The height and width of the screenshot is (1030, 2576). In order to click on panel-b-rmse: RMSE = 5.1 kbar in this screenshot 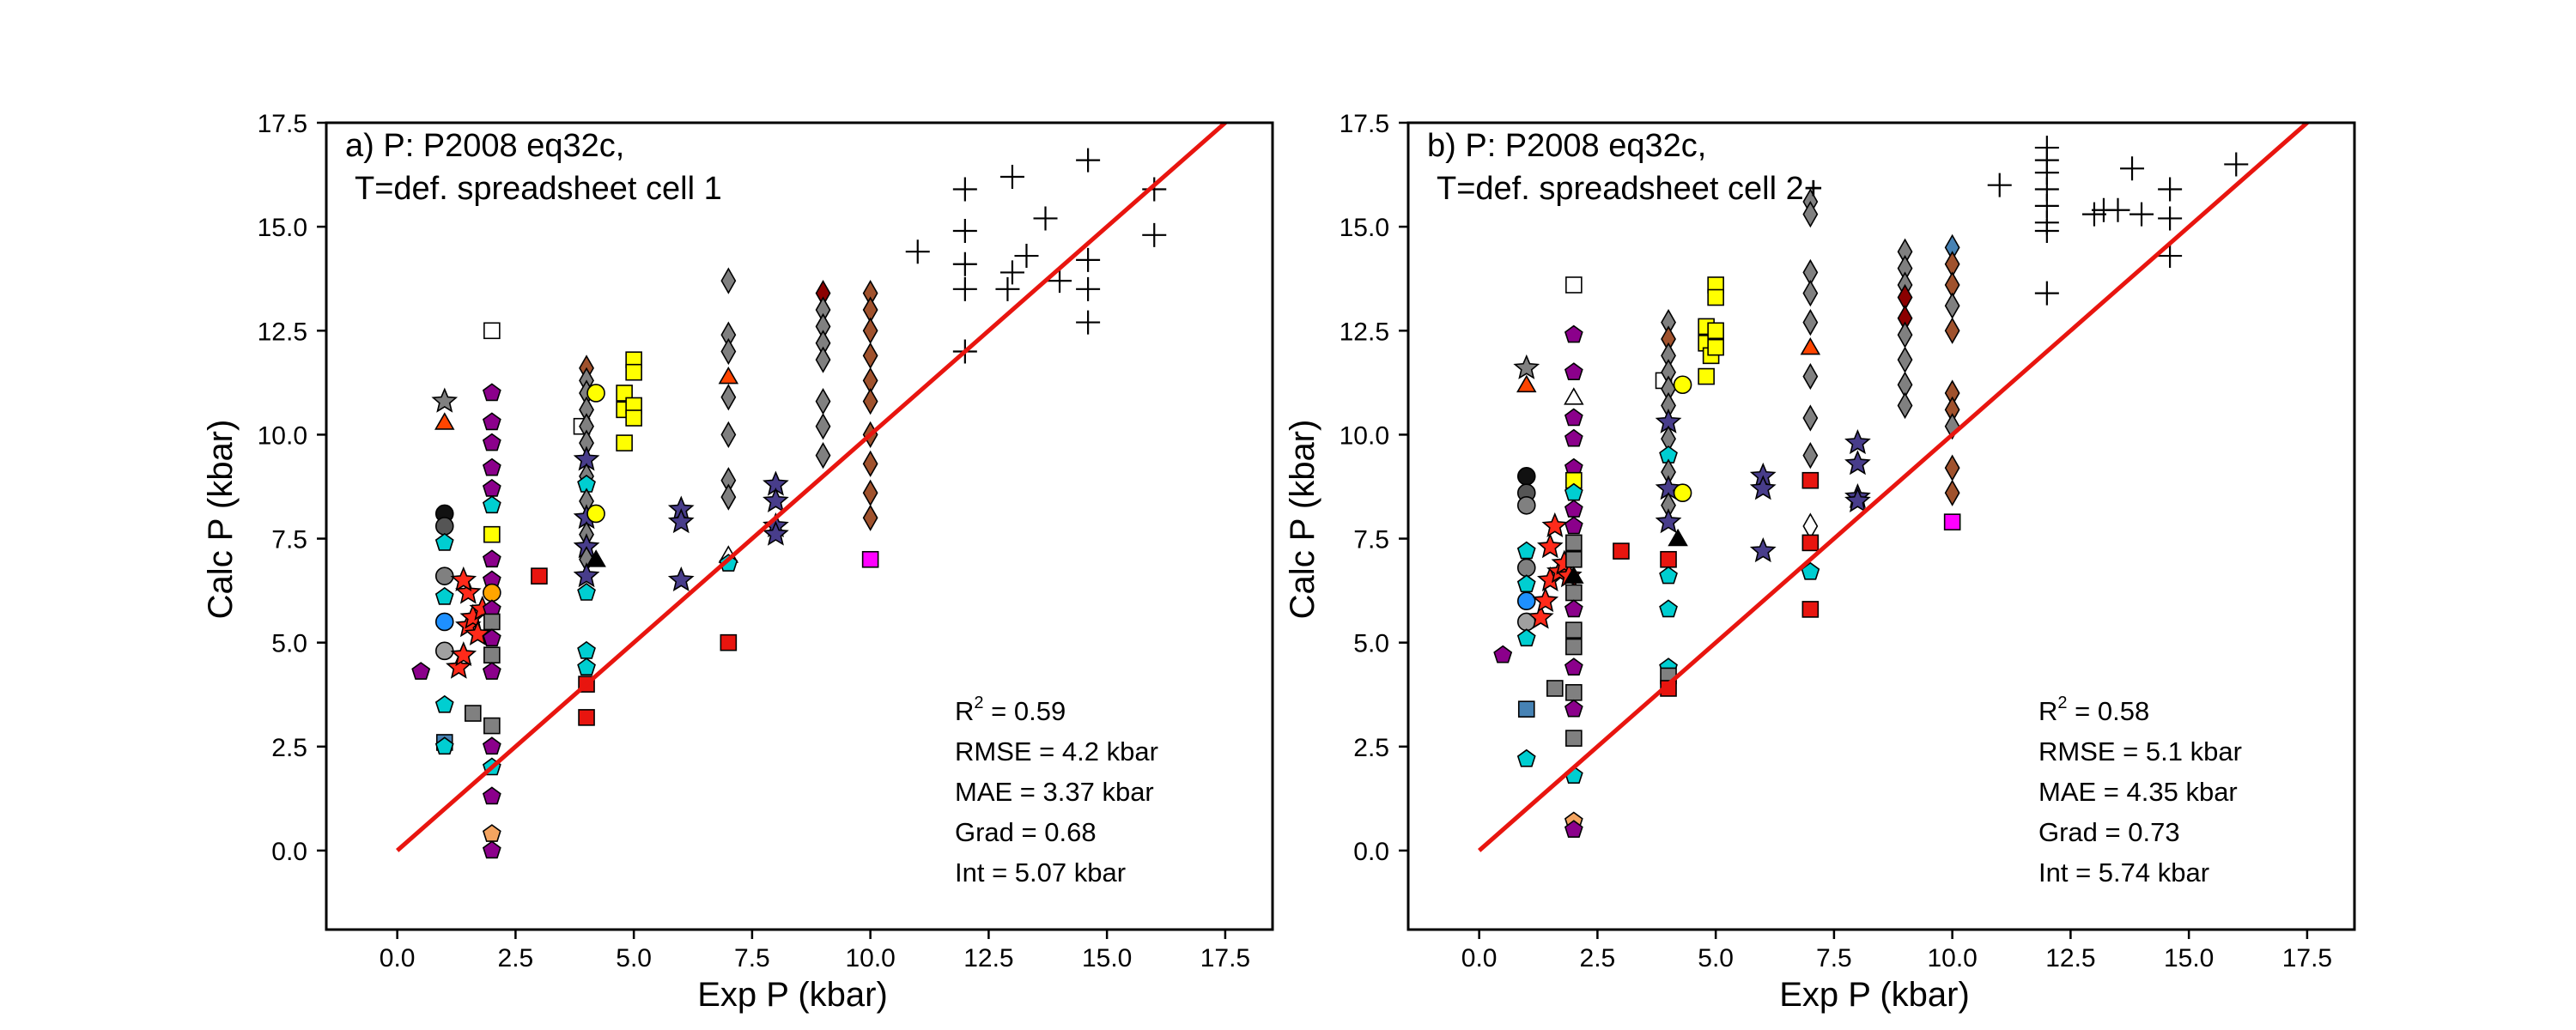, I will do `click(2140, 751)`.